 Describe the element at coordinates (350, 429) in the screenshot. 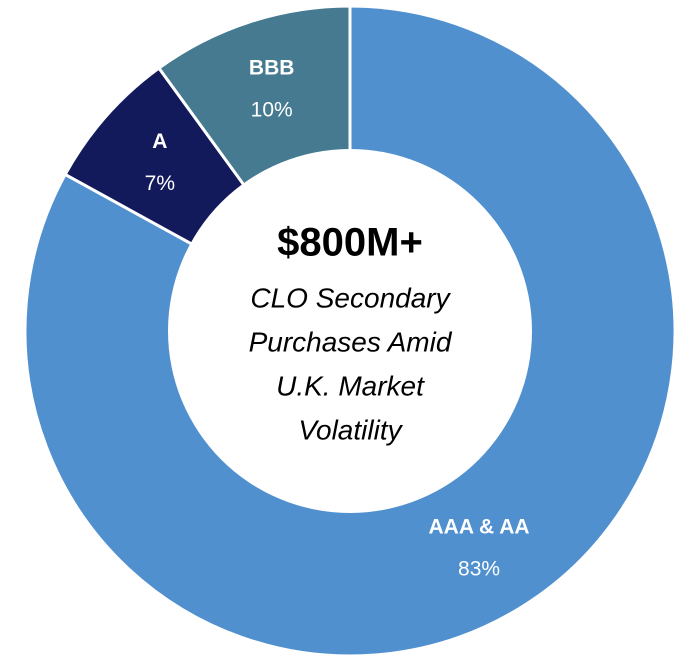

I see `center-subtitle: Volatility` at that location.